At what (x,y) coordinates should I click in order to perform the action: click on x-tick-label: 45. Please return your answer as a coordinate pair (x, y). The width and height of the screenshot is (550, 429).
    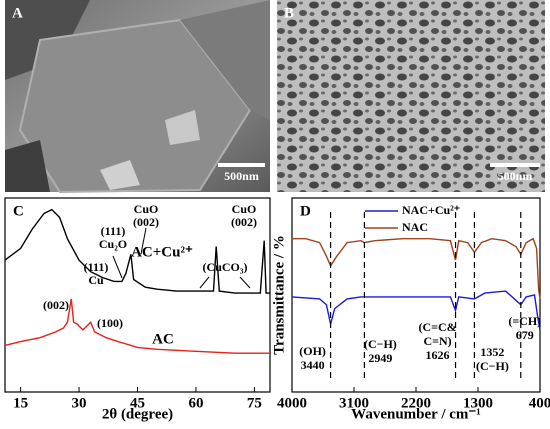
    Looking at the image, I should click on (137, 403).